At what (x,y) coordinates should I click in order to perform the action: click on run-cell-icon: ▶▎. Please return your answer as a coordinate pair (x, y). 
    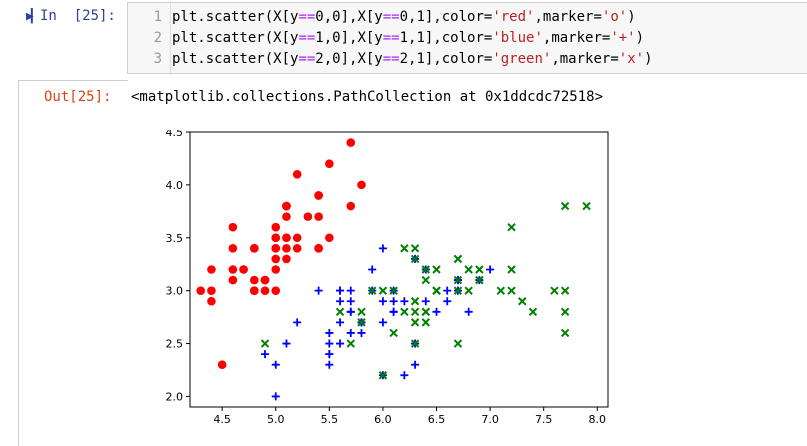
    Looking at the image, I should click on (32, 16).